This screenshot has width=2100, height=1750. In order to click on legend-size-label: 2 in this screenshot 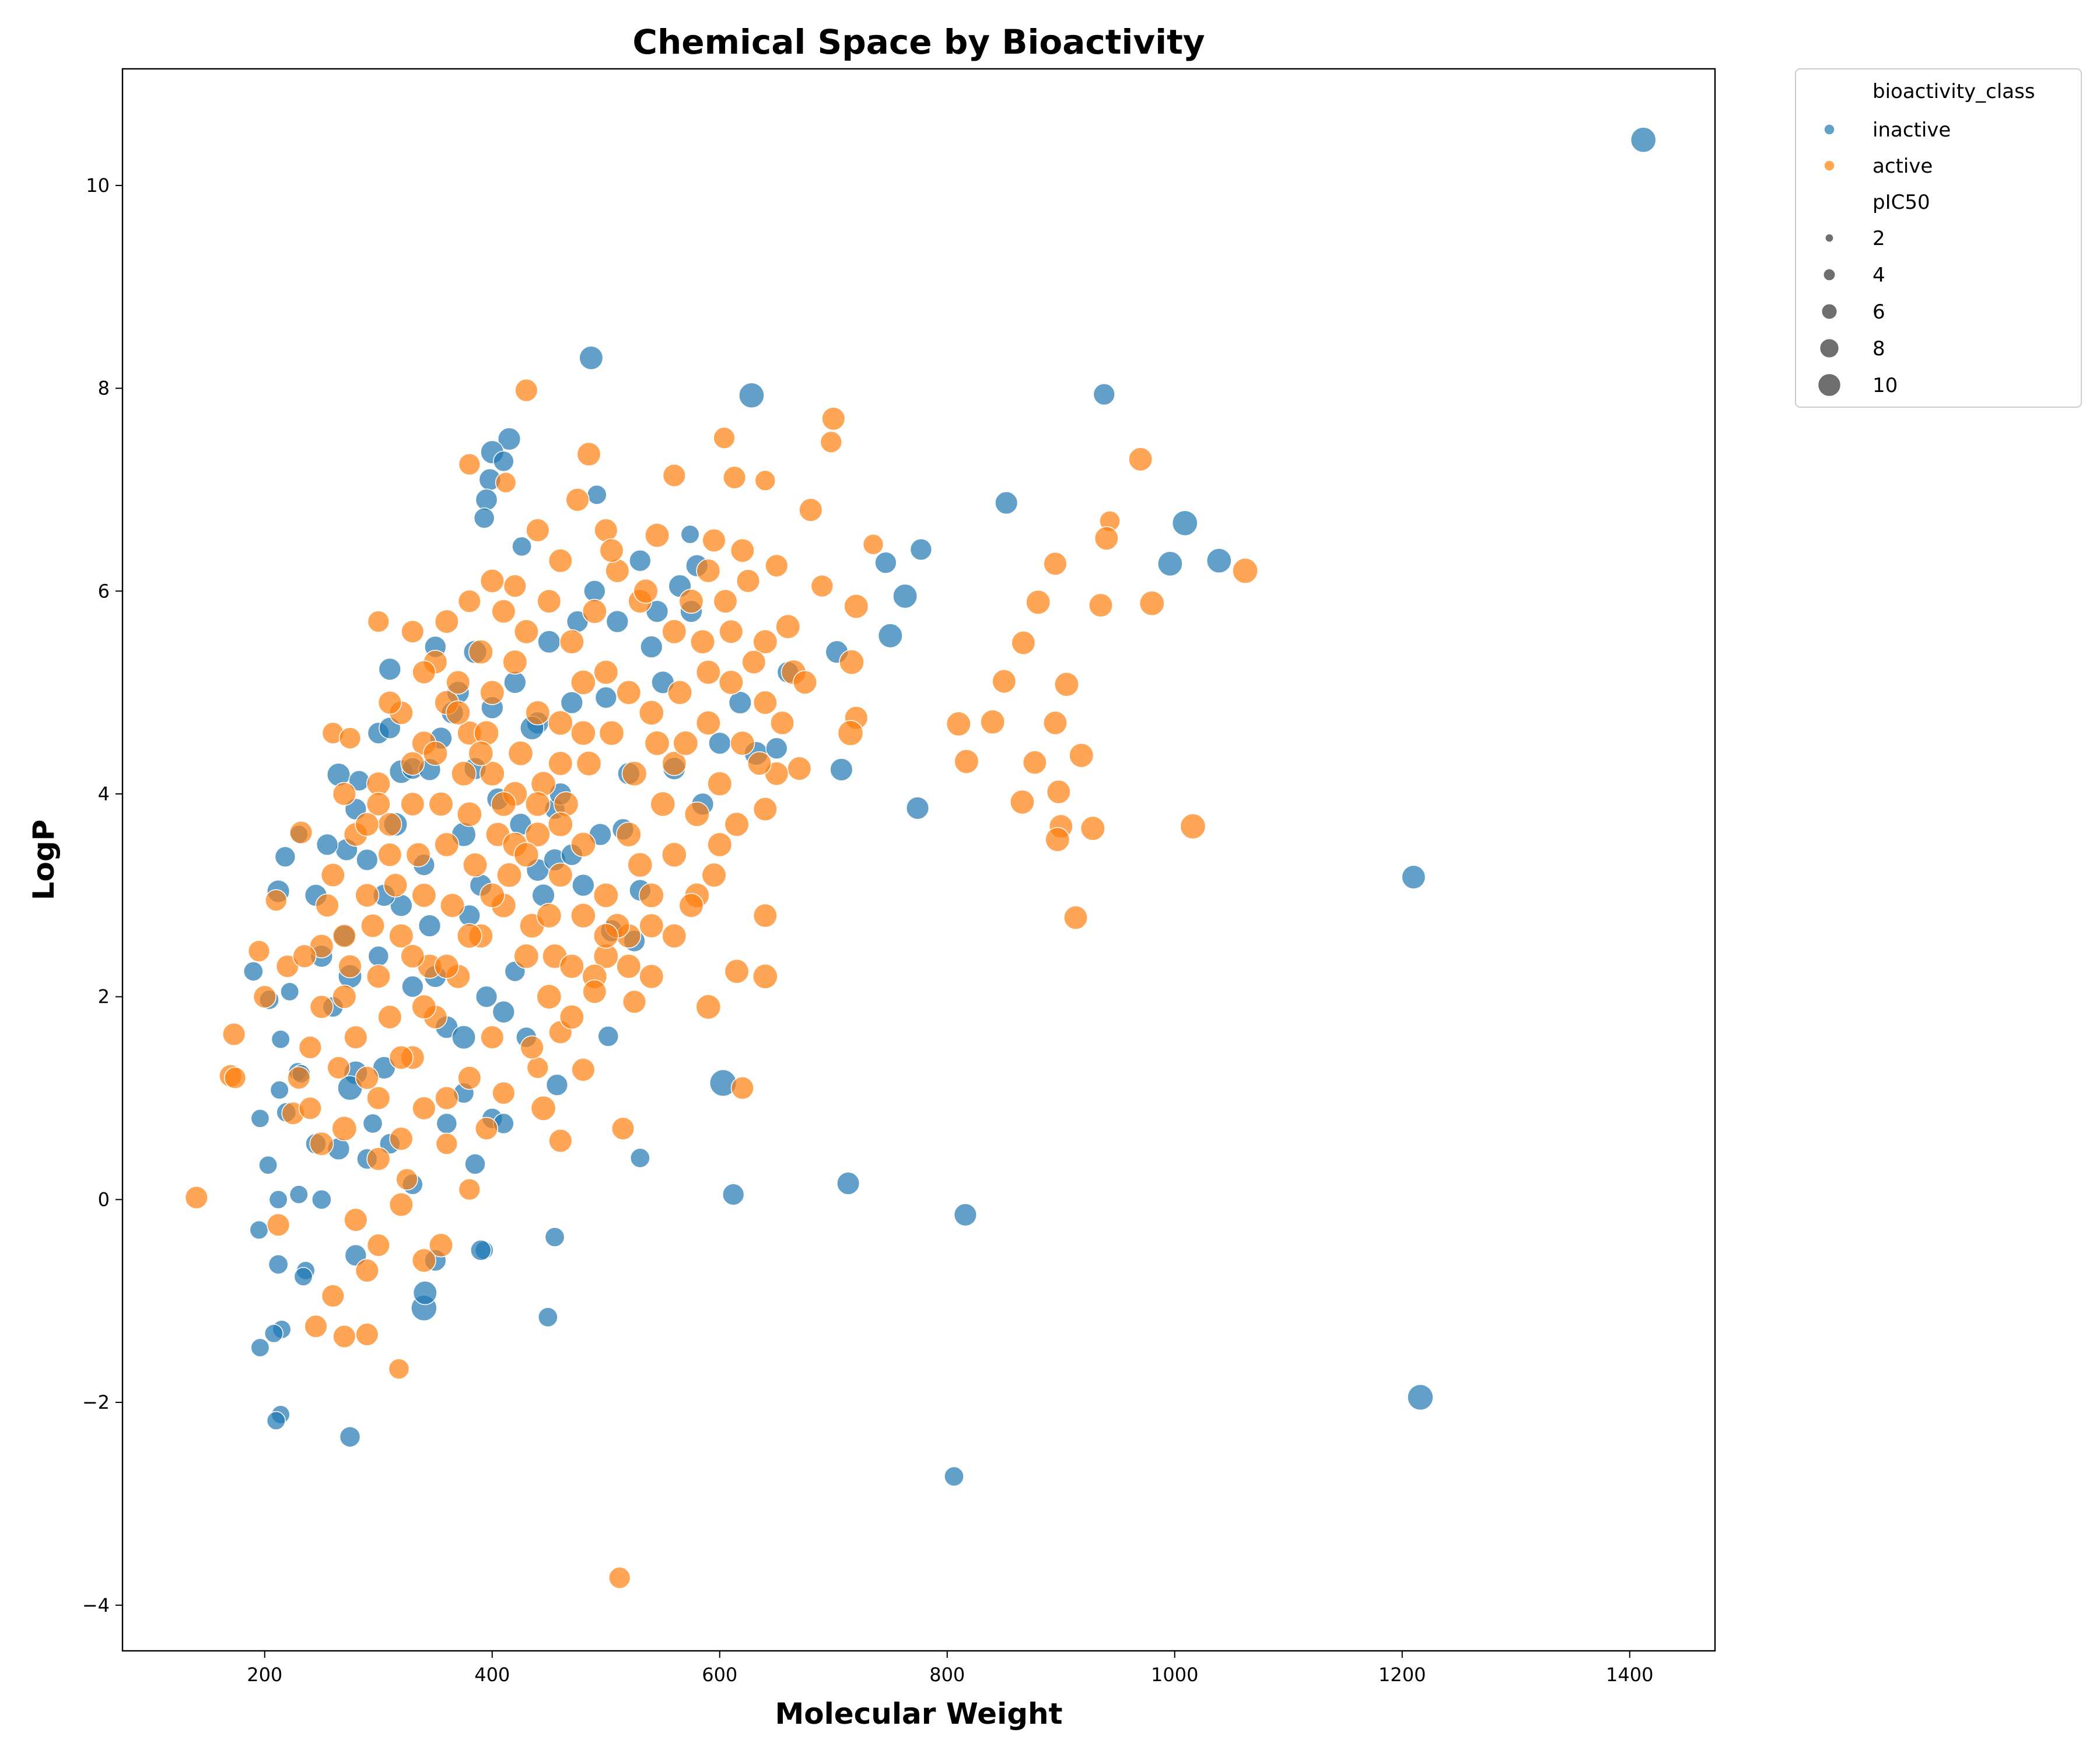, I will do `click(1879, 238)`.